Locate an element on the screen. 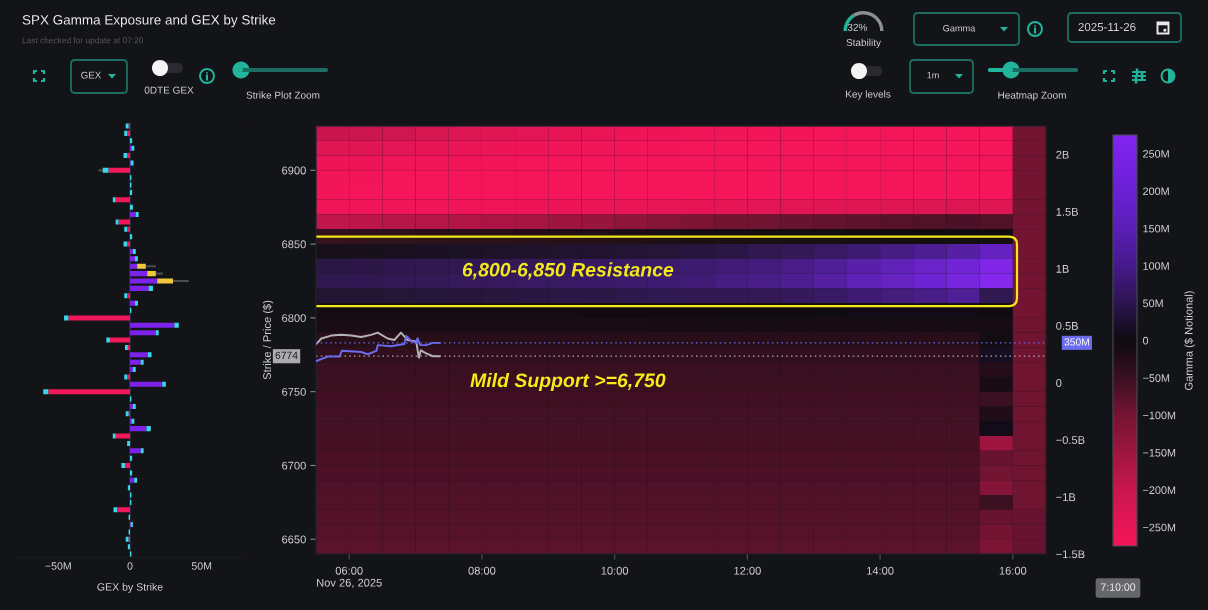  y2-tick-label: 0.5B is located at coordinates (1067, 326).